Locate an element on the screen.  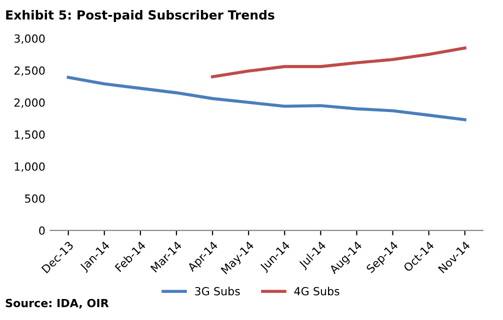
legend-label: 3G Subs is located at coordinates (217, 291).